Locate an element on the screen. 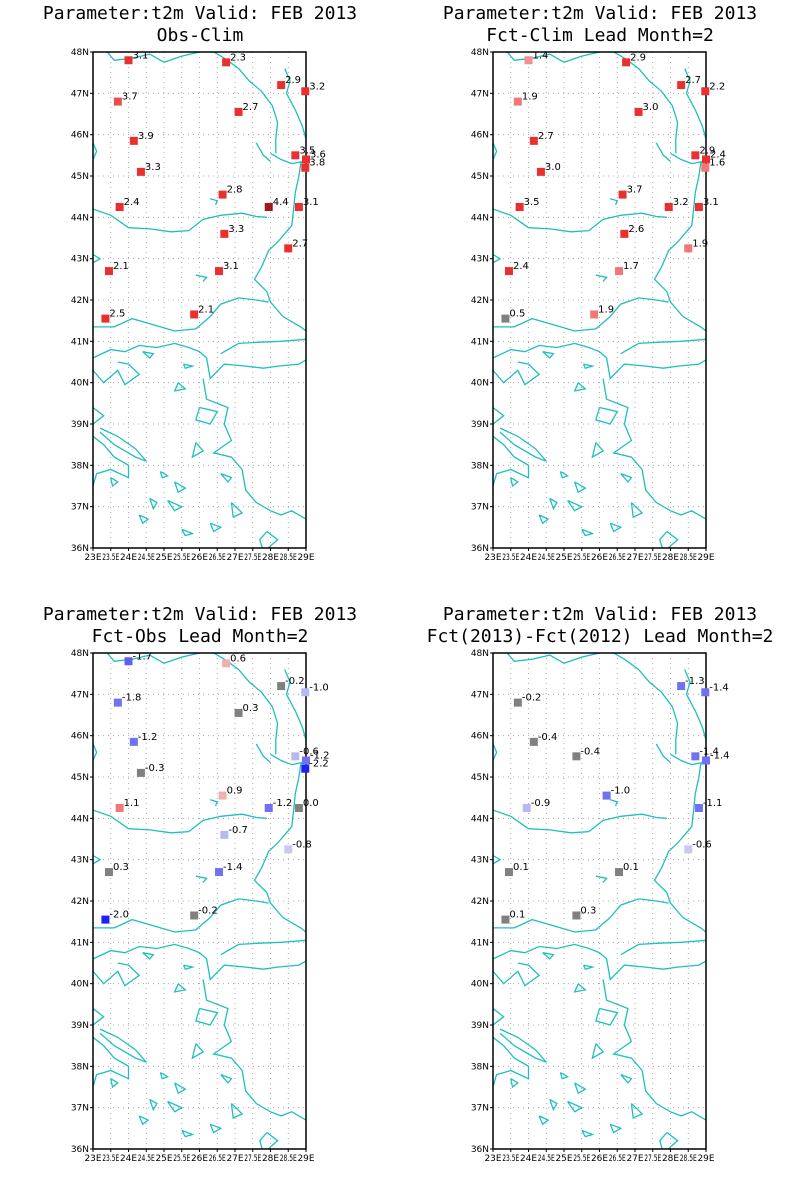 The height and width of the screenshot is (1200, 800). lon-tick-label: 28.5E is located at coordinates (288, 1159).